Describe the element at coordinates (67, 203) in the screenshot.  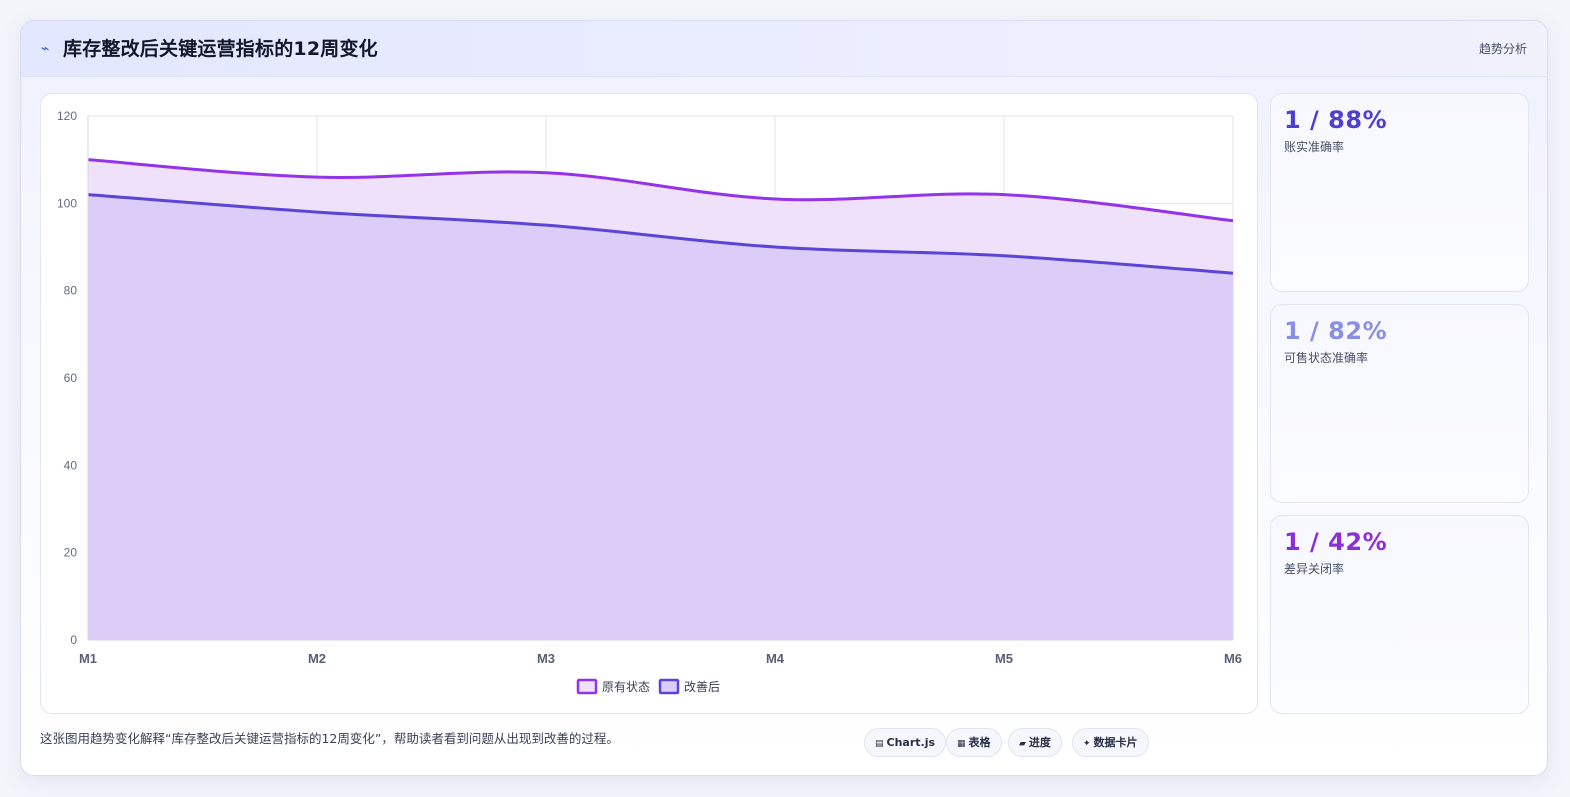
I see `y-tick-label: 100` at that location.